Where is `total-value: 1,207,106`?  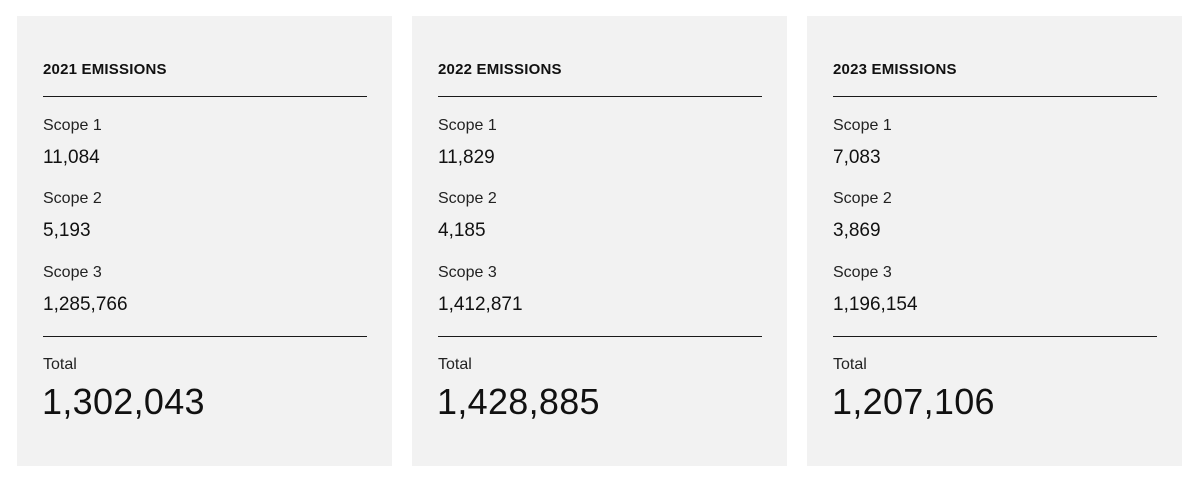 total-value: 1,207,106 is located at coordinates (913, 401).